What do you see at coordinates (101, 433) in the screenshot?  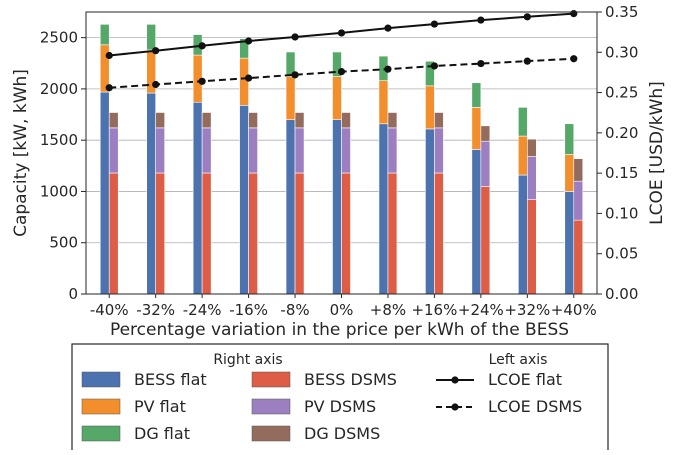 I see `legend-swatch-dg-flat` at bounding box center [101, 433].